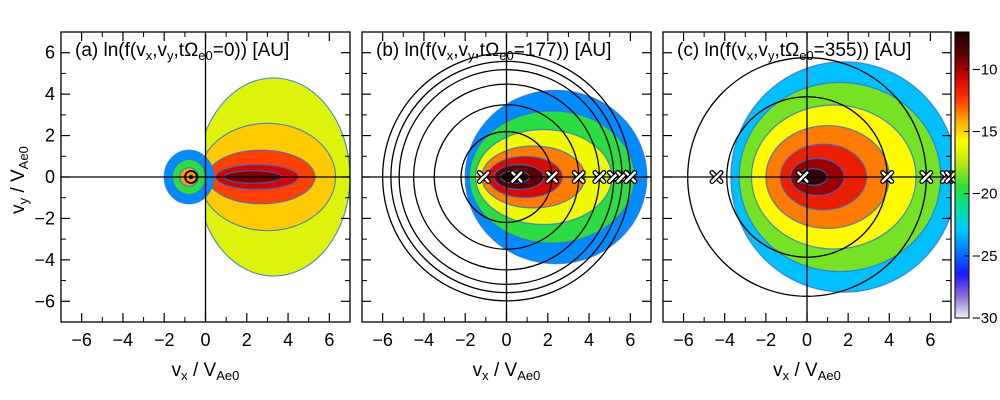  I want to click on y-tick-label: 0, so click(50, 177).